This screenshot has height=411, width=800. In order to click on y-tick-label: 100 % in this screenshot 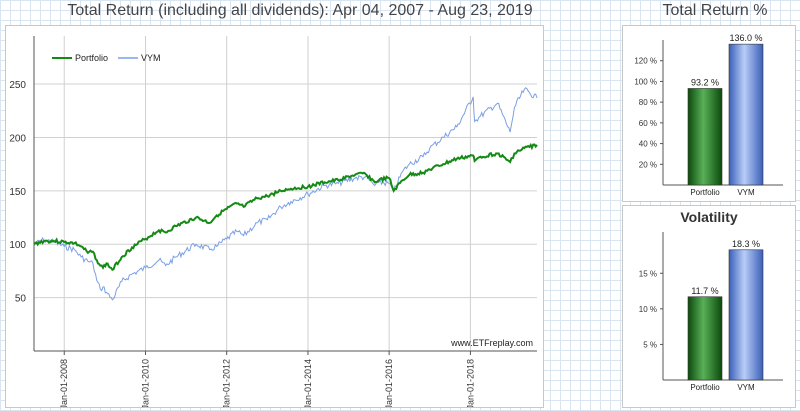, I will do `click(645, 81)`.